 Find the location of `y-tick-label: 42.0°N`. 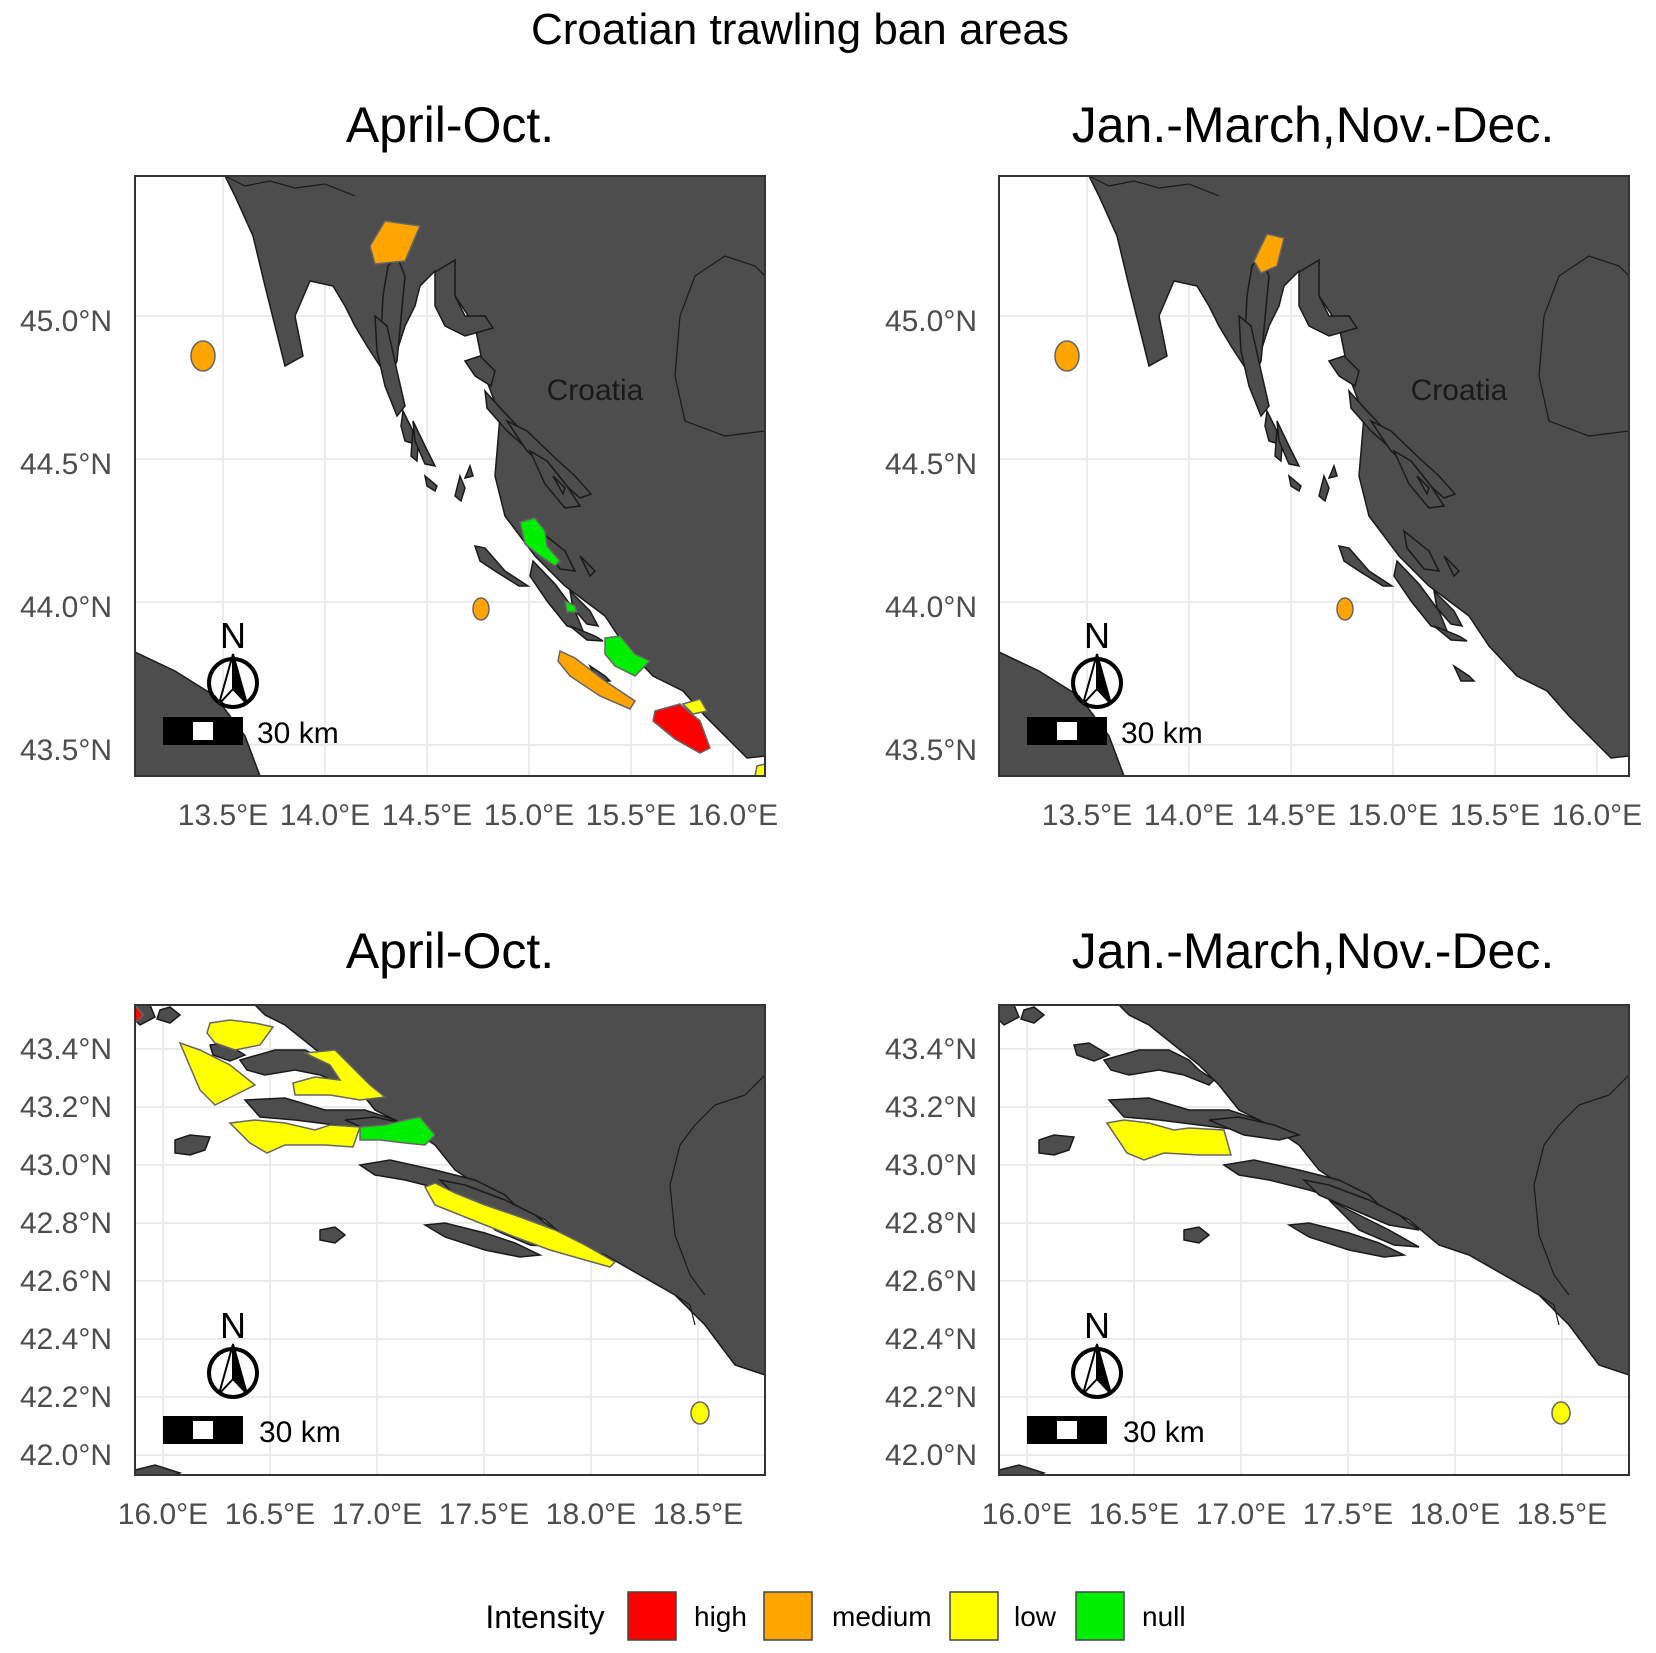

y-tick-label: 42.0°N is located at coordinates (66, 1455).